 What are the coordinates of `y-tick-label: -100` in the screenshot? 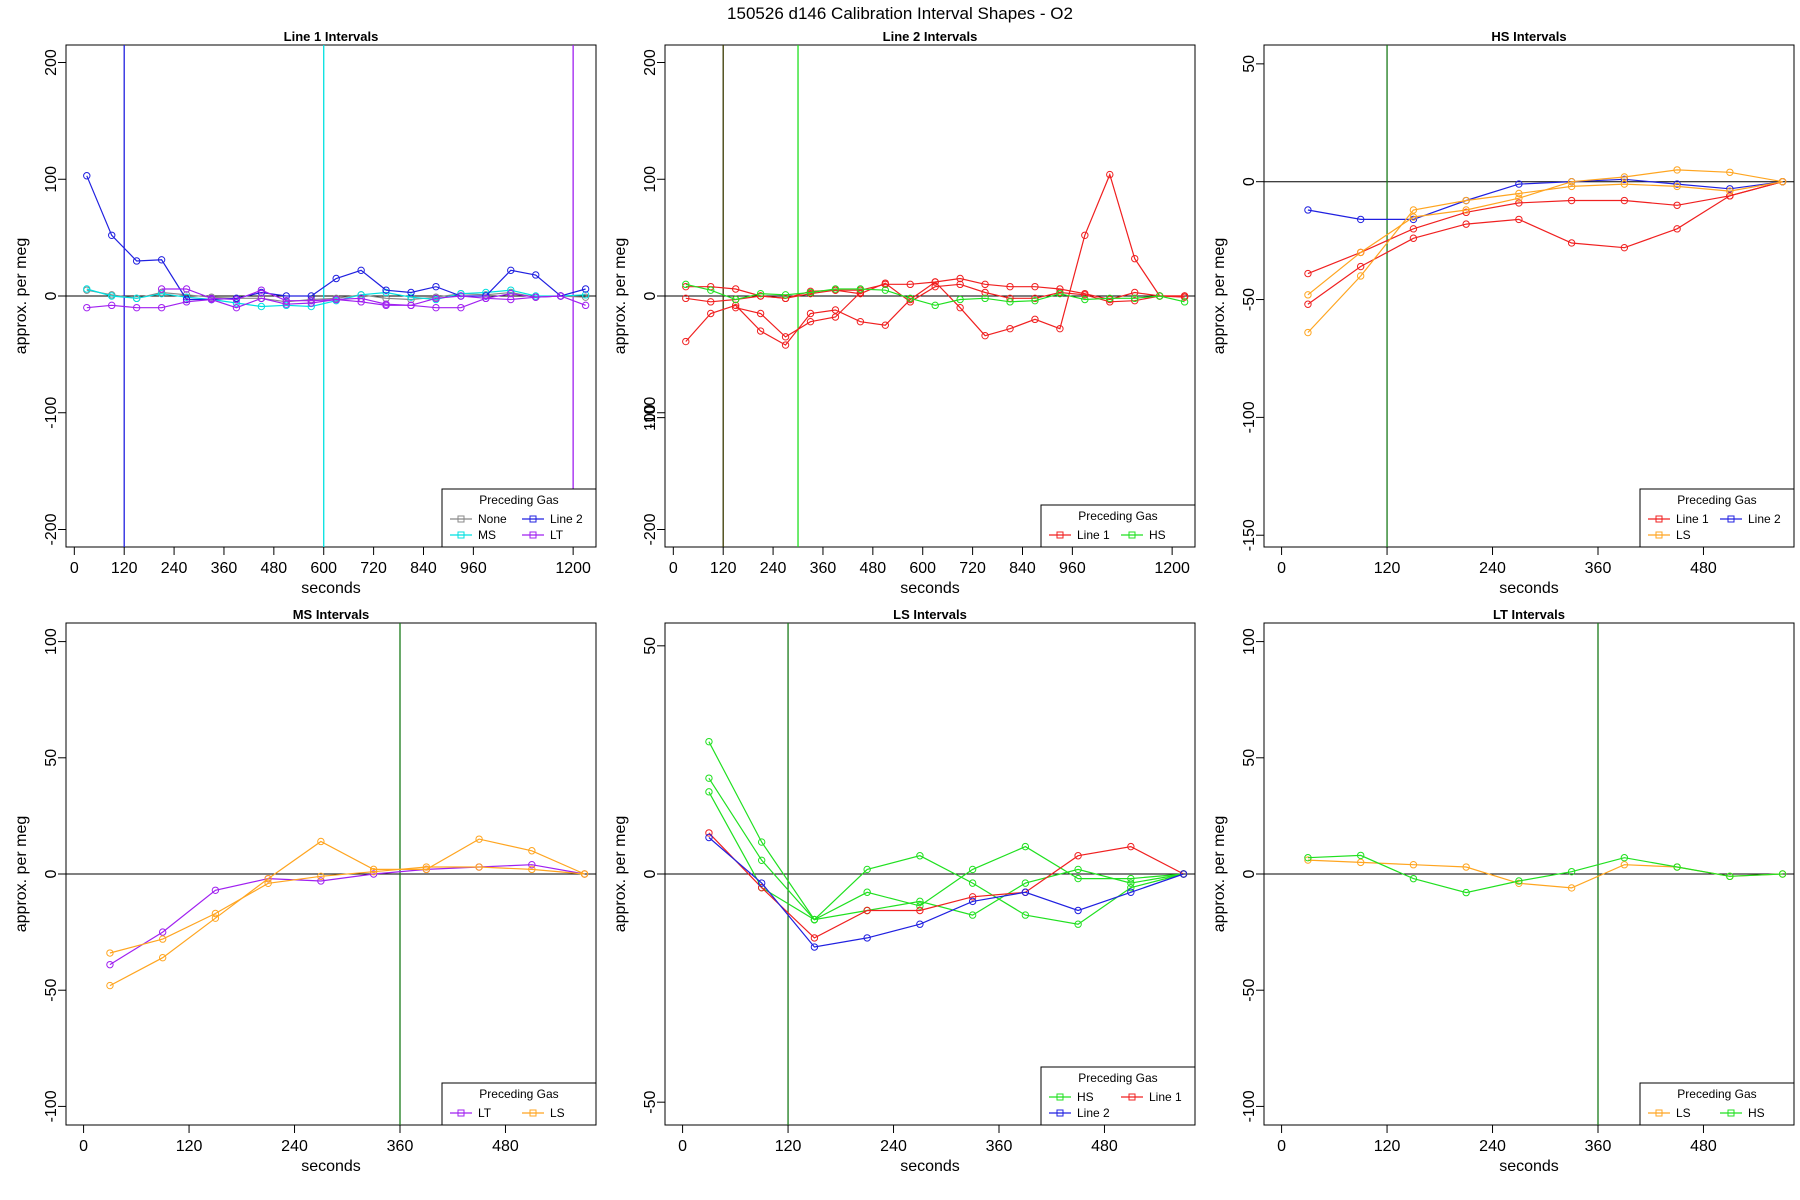 It's located at (51, 413).